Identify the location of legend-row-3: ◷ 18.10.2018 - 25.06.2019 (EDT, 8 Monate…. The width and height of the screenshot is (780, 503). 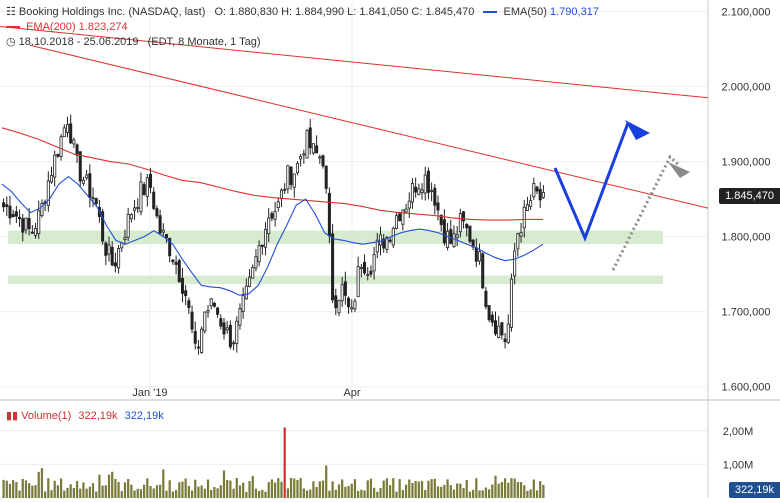
(133, 42).